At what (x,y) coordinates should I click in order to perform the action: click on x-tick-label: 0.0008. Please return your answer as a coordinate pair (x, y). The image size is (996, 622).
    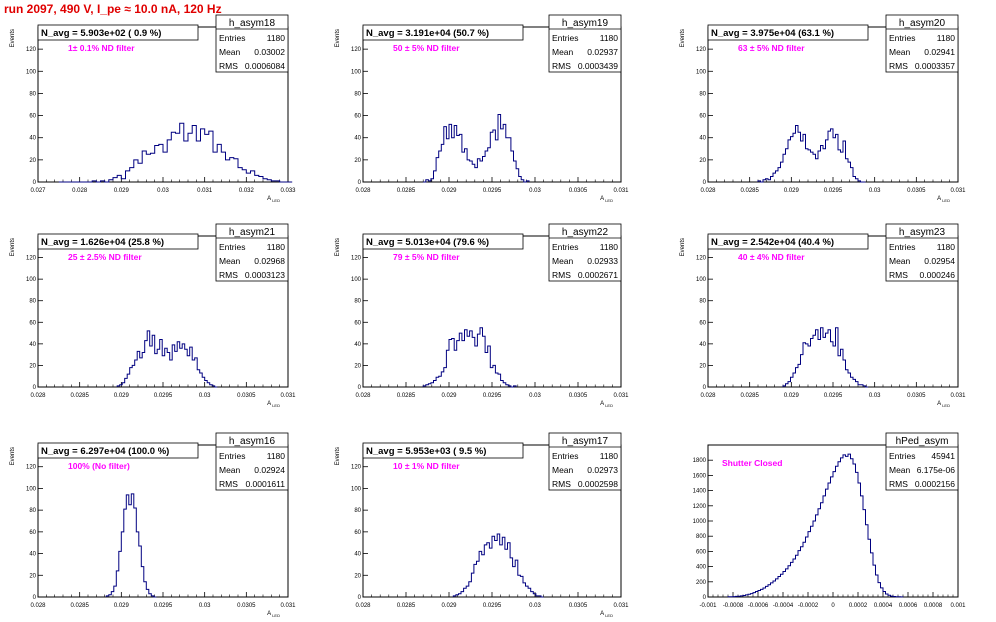
    Looking at the image, I should click on (933, 606).